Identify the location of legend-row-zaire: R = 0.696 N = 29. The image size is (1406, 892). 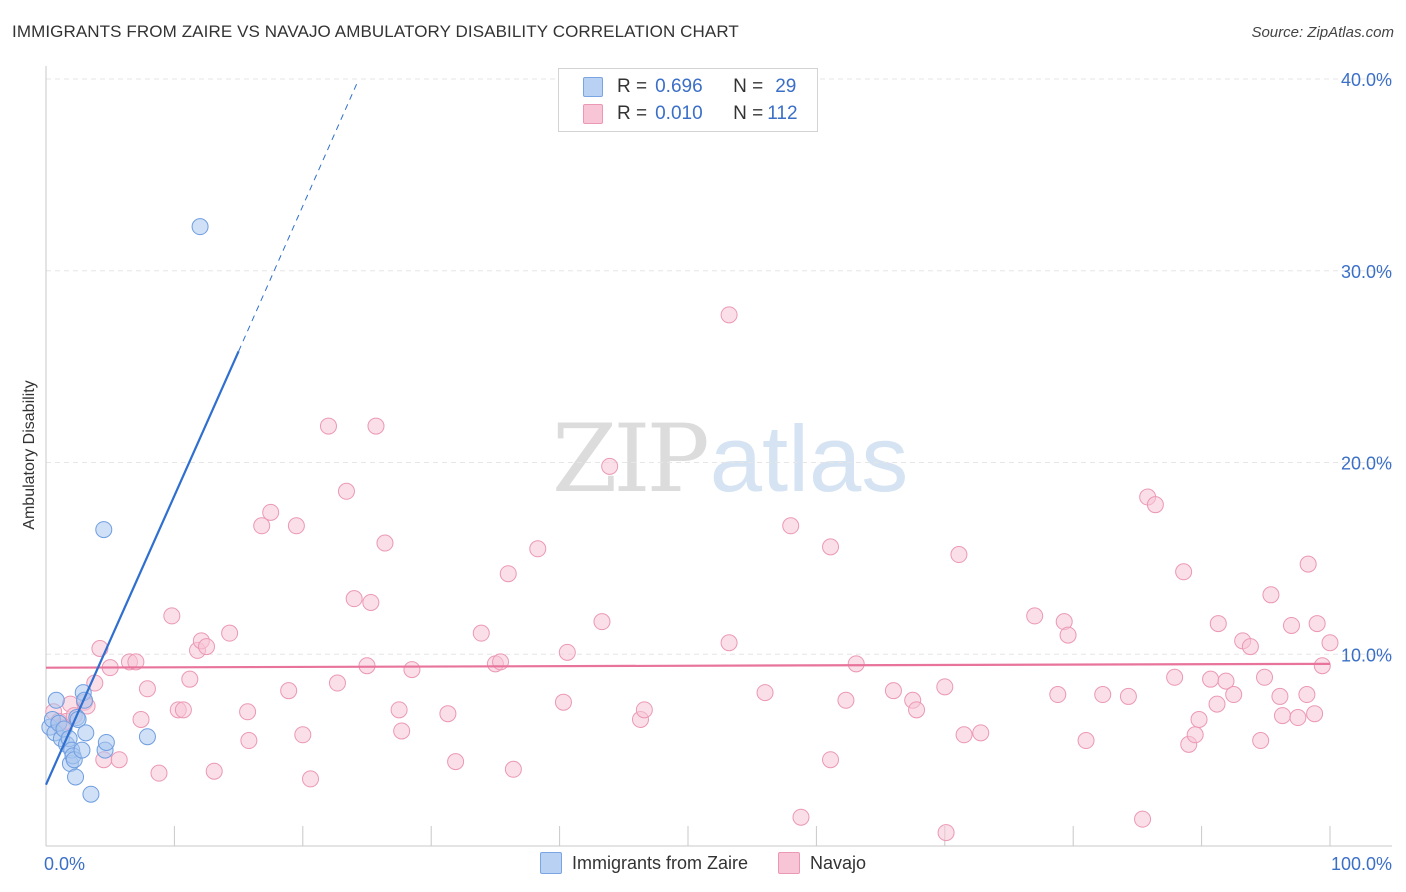
(690, 87).